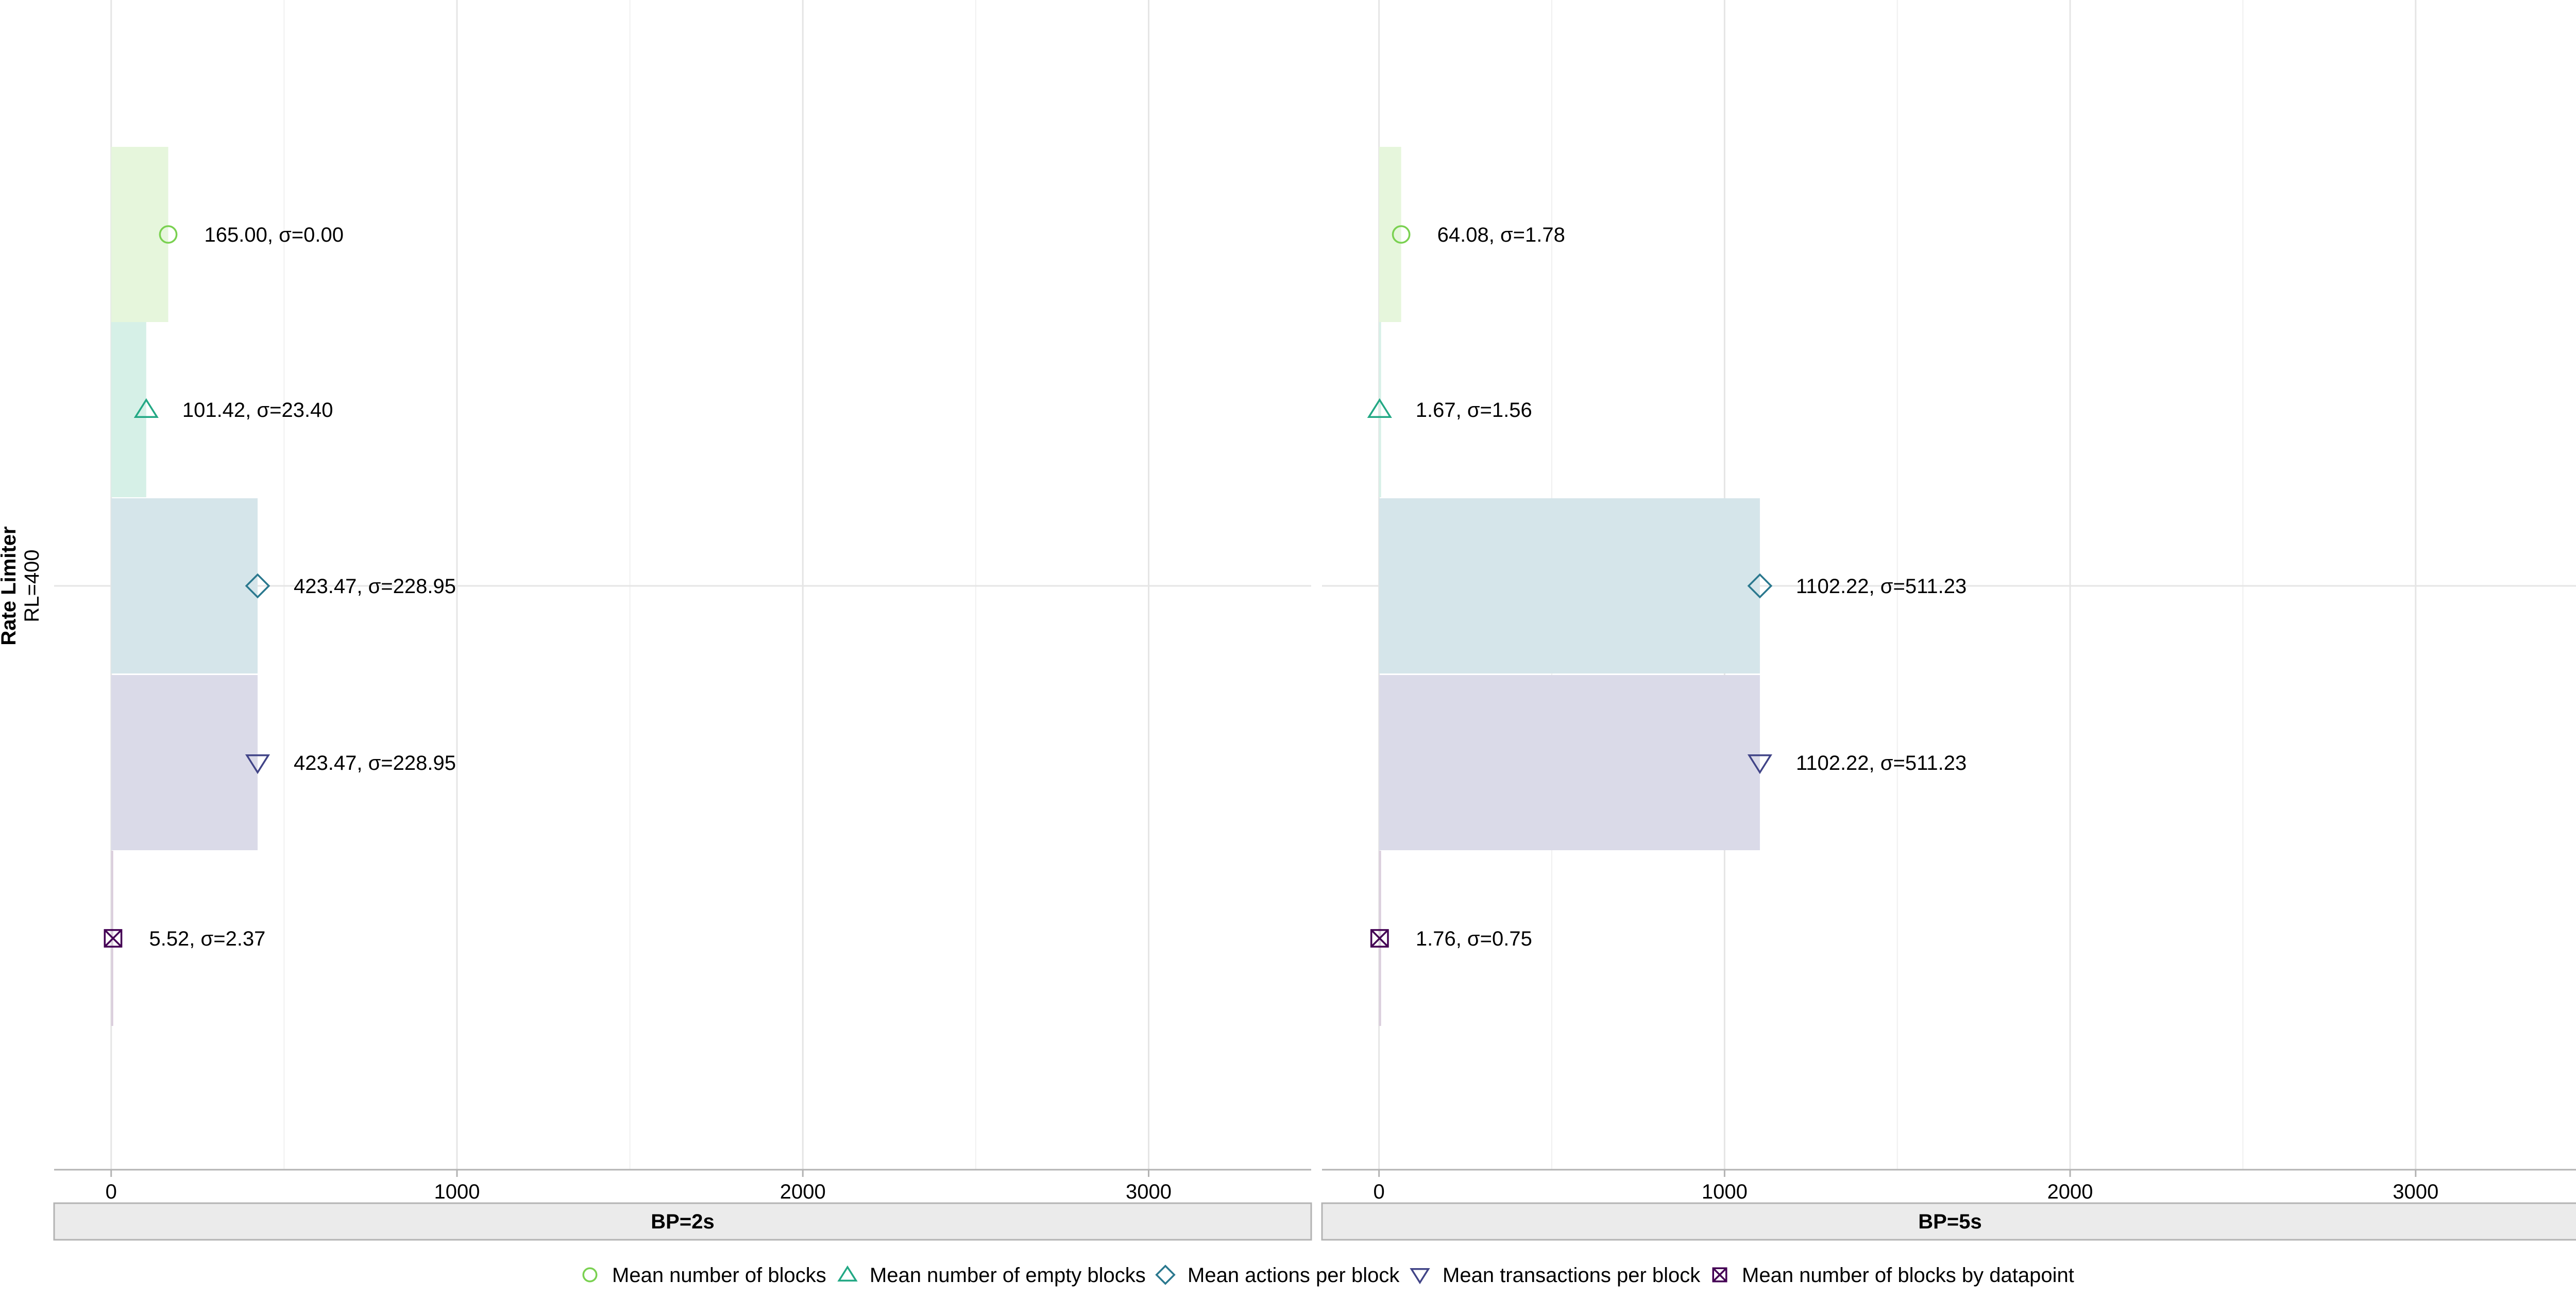  What do you see at coordinates (1474, 410) in the screenshot?
I see `data-label: 1.67, σ=1.56` at bounding box center [1474, 410].